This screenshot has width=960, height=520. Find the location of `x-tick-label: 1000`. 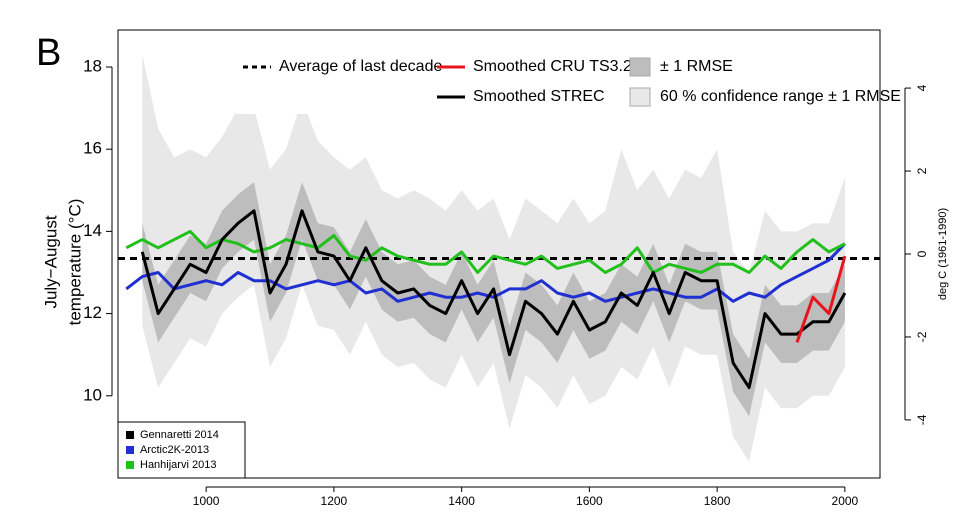

x-tick-label: 1000 is located at coordinates (206, 501).